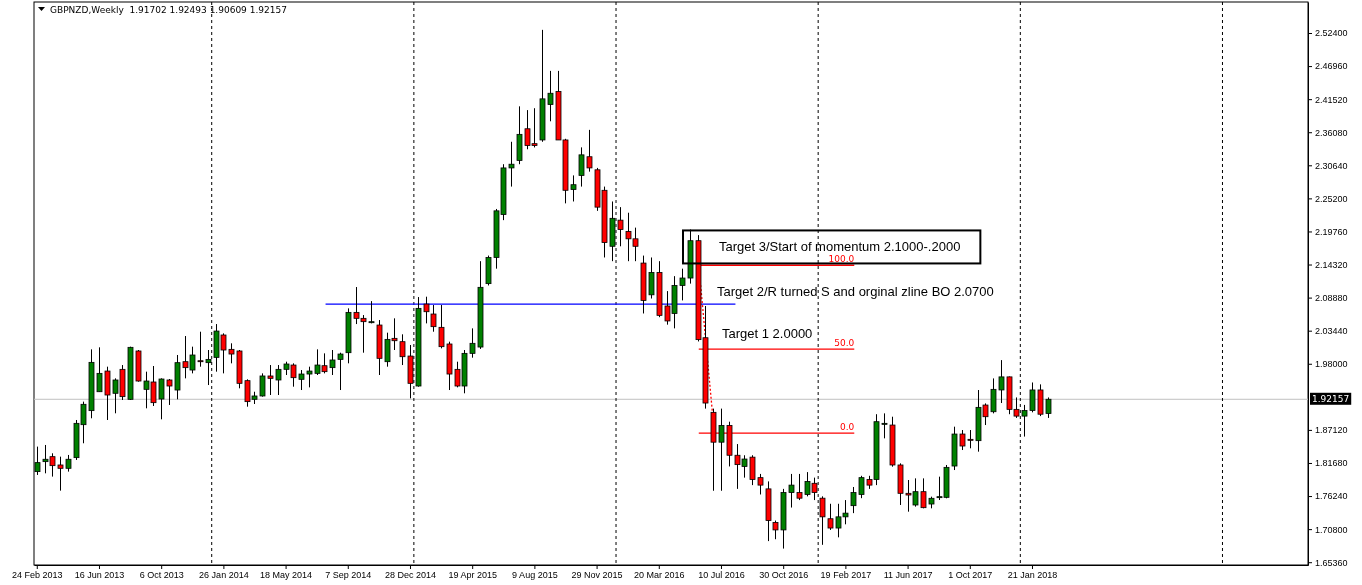 The width and height of the screenshot is (1362, 585). I want to click on y-tick-label: 1.87120, so click(1331, 430).